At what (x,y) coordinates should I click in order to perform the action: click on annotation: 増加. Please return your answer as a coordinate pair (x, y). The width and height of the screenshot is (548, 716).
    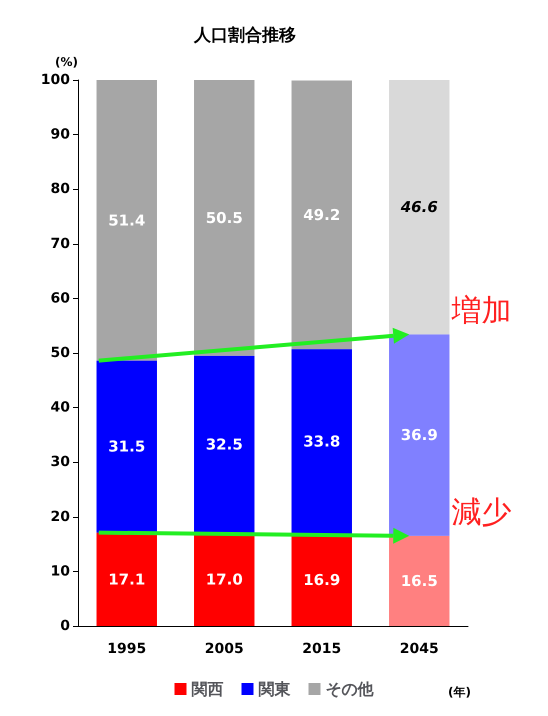
    Looking at the image, I should click on (481, 310).